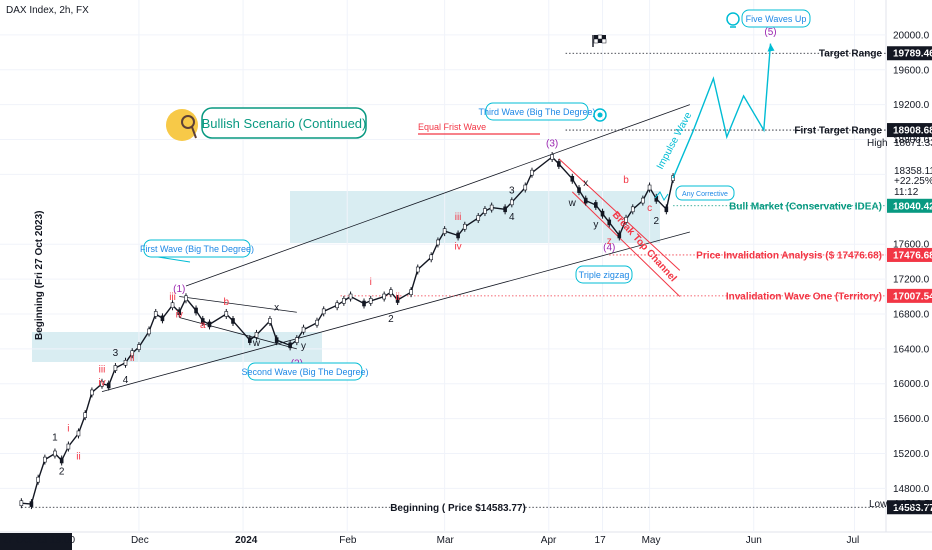  I want to click on wave-label: i, so click(371, 282).